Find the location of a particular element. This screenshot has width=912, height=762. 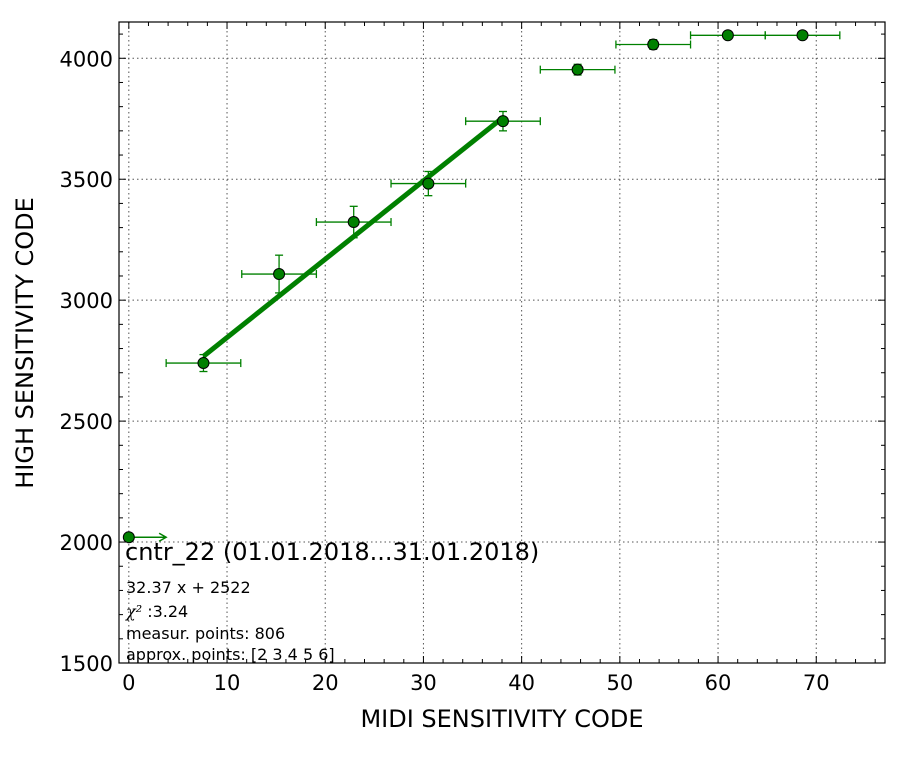

fit-line is located at coordinates (353, 237).